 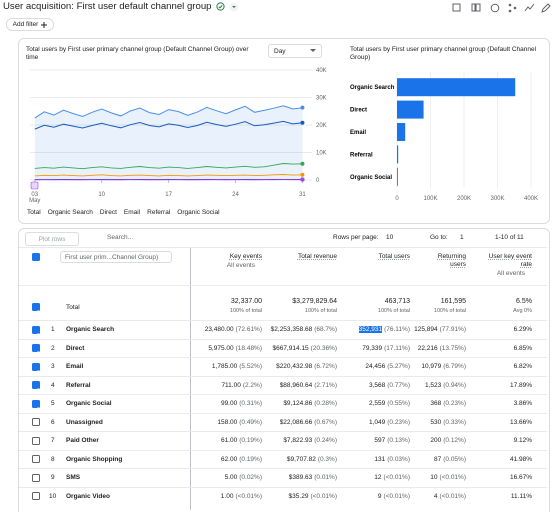 I want to click on column-header: Total users, so click(x=394, y=256).